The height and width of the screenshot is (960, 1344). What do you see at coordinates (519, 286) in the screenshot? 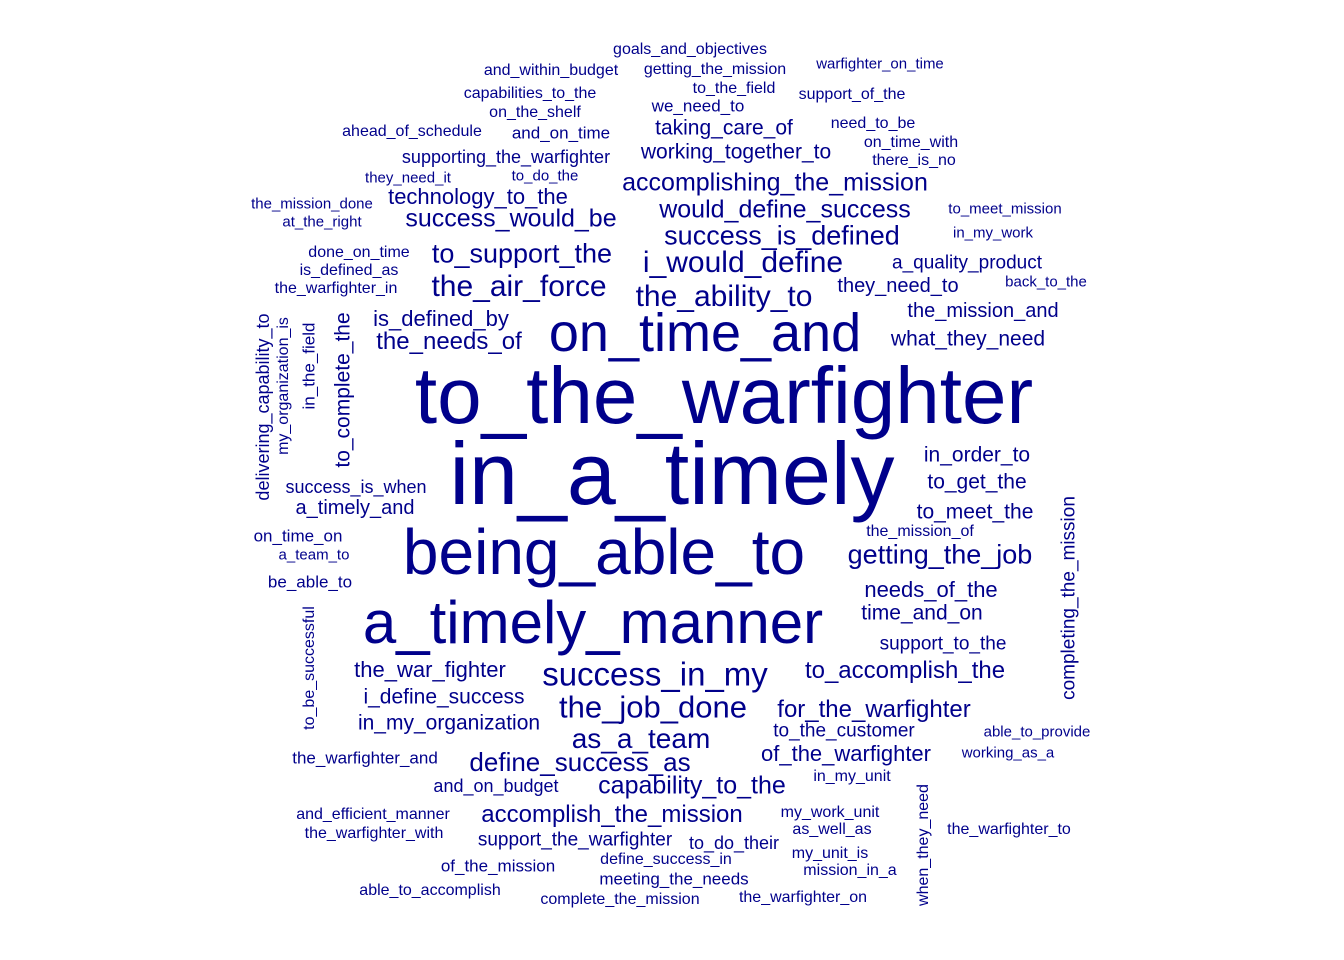
I see `word-the-air-force: the_air_force` at bounding box center [519, 286].